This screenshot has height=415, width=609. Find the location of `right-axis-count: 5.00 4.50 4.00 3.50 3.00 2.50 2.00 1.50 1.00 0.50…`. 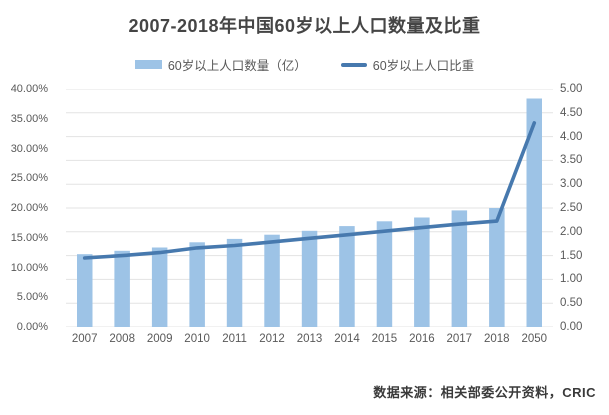

right-axis-count: 5.00 4.50 4.00 3.50 3.00 2.50 2.00 1.50 1.00 0.50… is located at coordinates (584, 208).